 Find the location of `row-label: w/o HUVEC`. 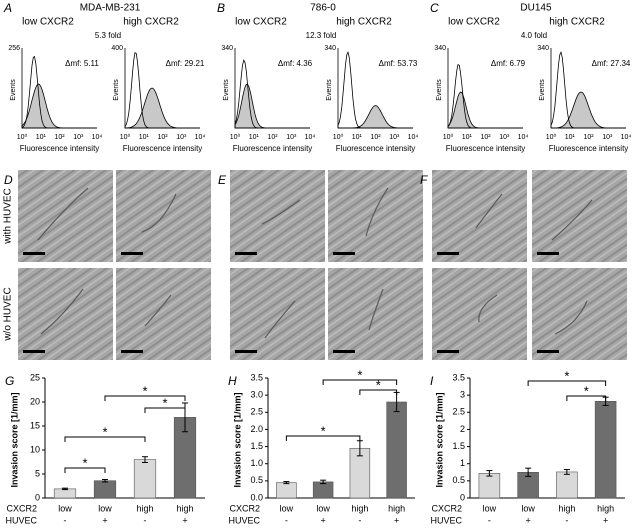

row-label: w/o HUVEC is located at coordinates (8, 314).